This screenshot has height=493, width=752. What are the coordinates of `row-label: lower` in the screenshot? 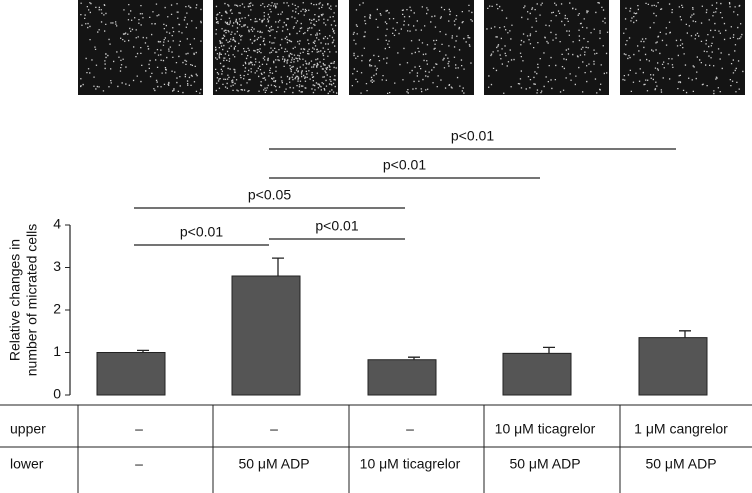 It's located at (27, 464).